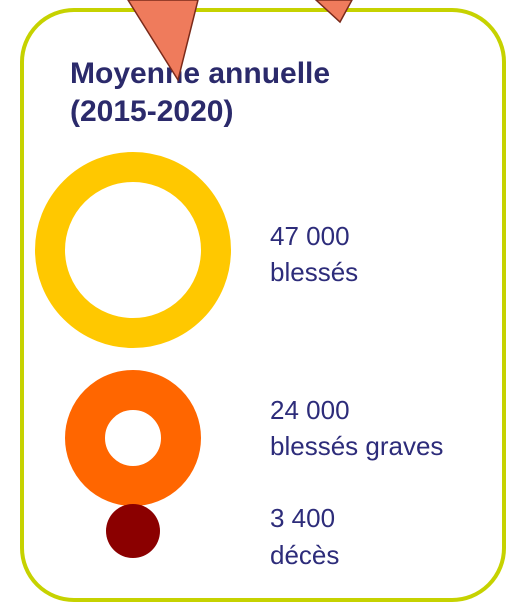 The image size is (514, 606). What do you see at coordinates (133, 531) in the screenshot?
I see `dot-deaths` at bounding box center [133, 531].